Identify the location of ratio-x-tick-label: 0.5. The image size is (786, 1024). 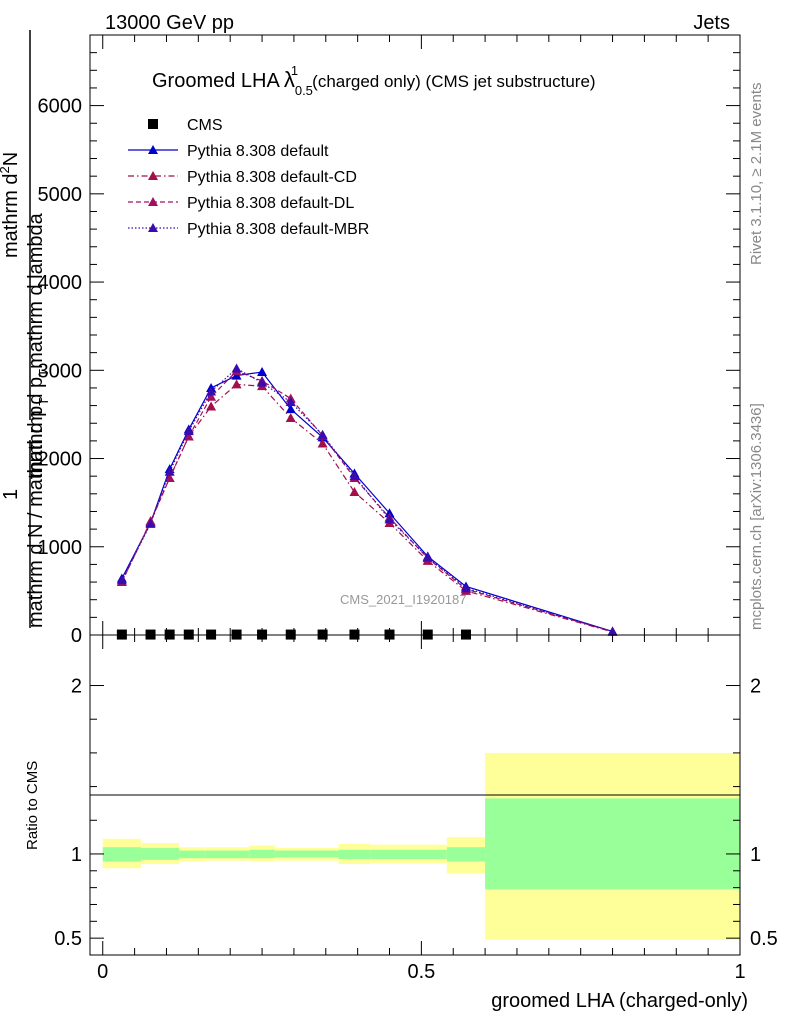
(421, 972).